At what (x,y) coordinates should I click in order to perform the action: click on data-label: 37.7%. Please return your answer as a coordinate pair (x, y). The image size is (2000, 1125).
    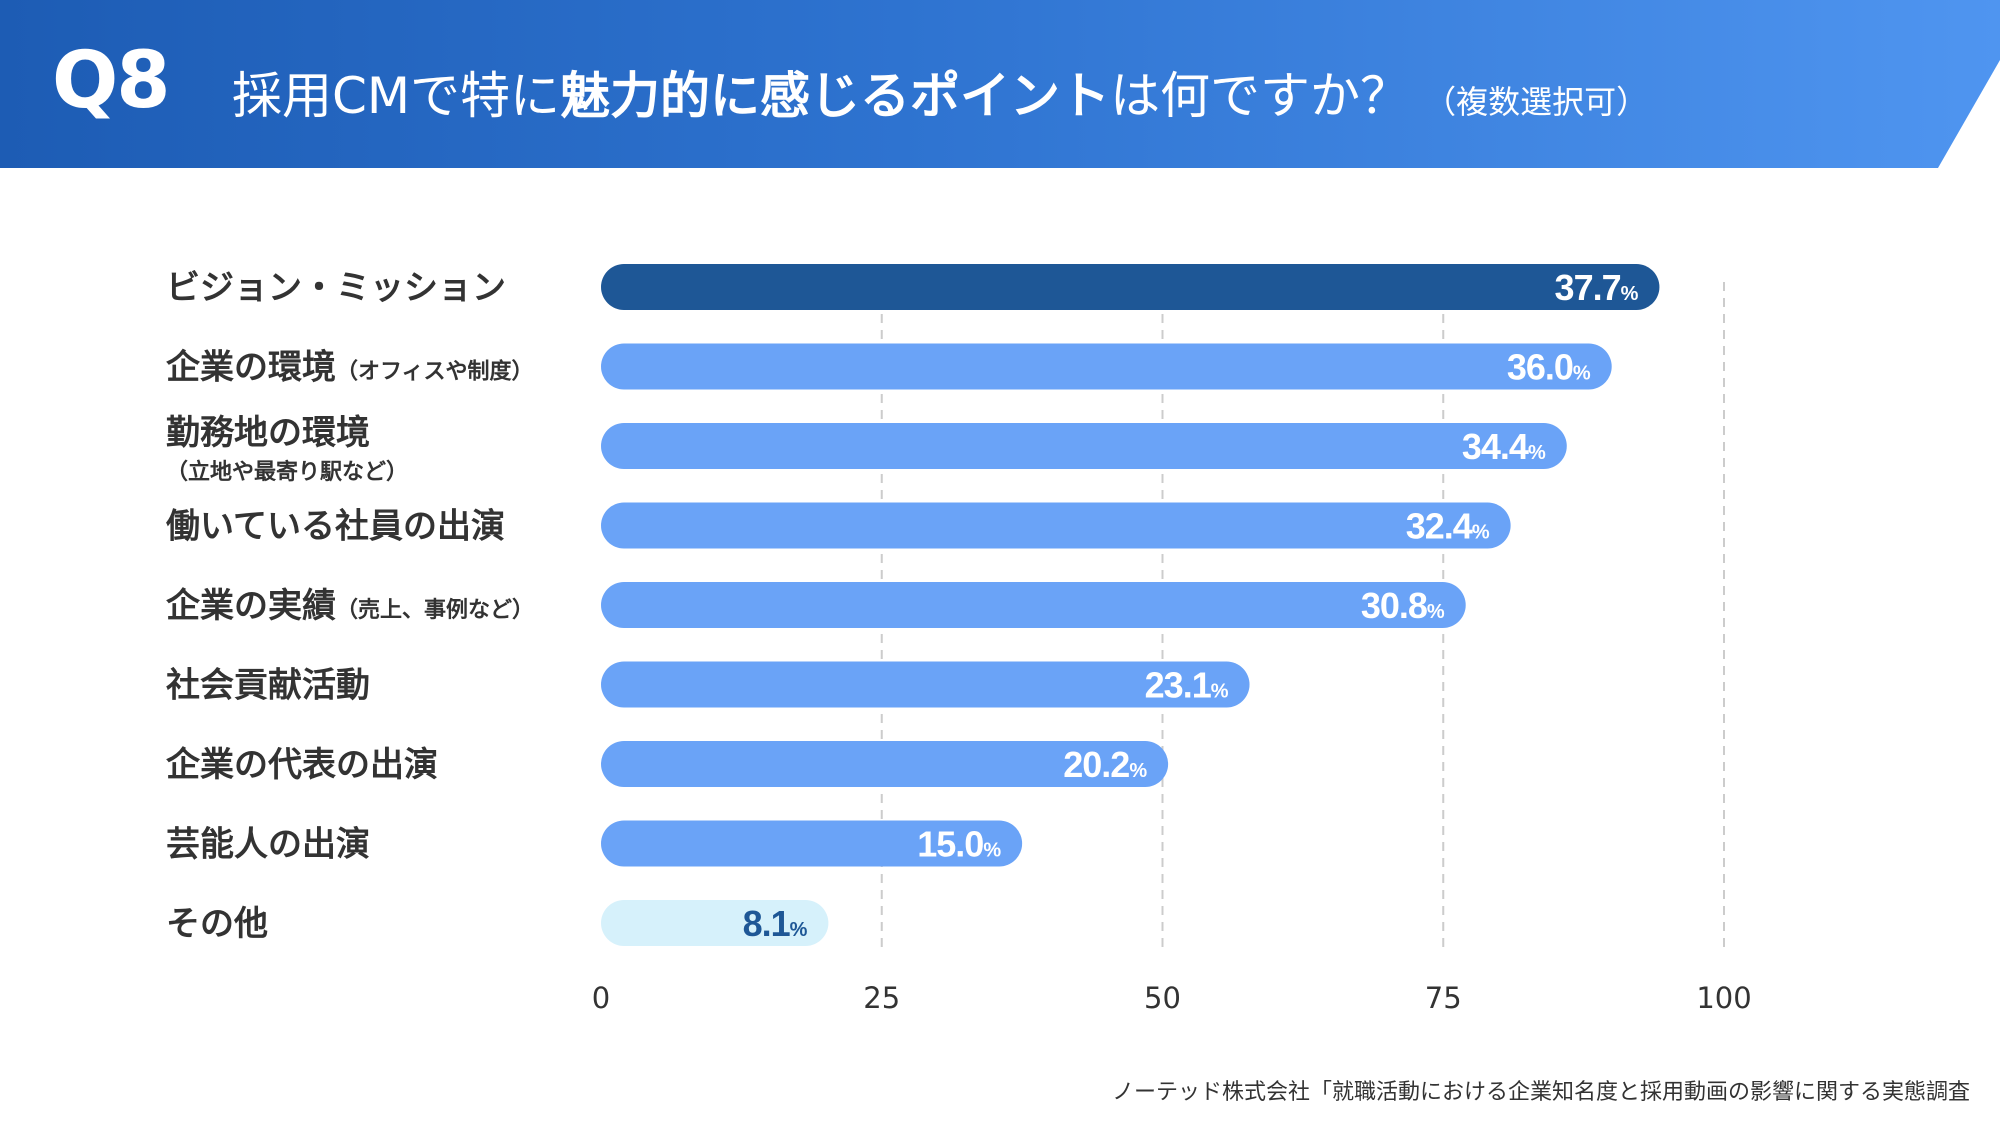
    Looking at the image, I should click on (1597, 287).